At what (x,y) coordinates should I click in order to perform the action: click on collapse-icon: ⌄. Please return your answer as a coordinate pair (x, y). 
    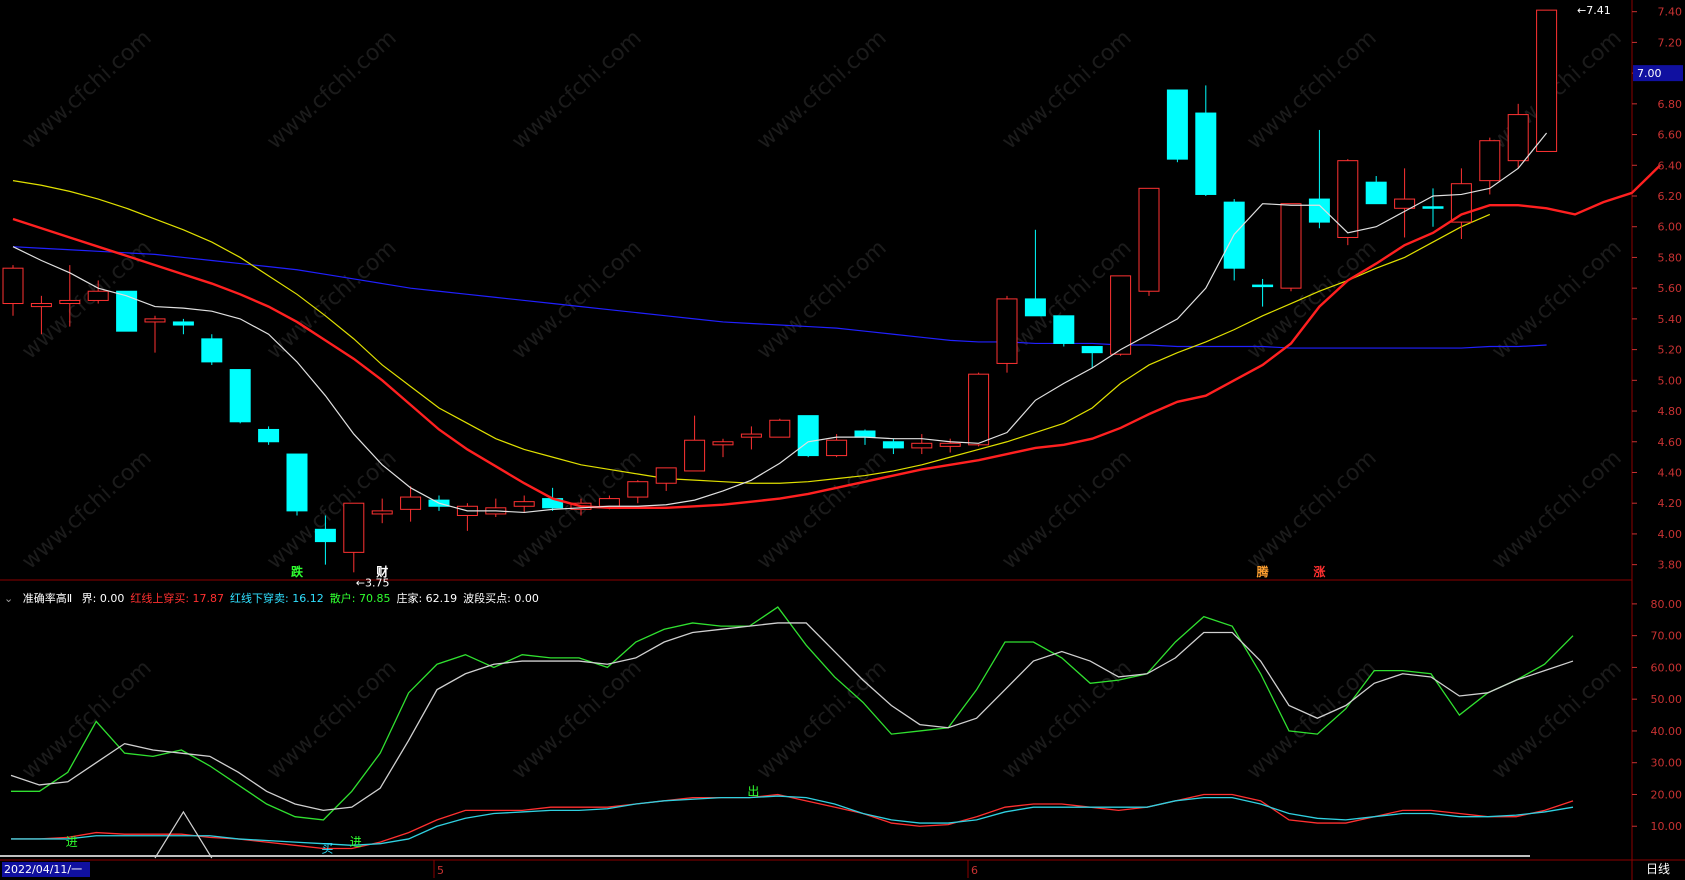
    Looking at the image, I should click on (9, 598).